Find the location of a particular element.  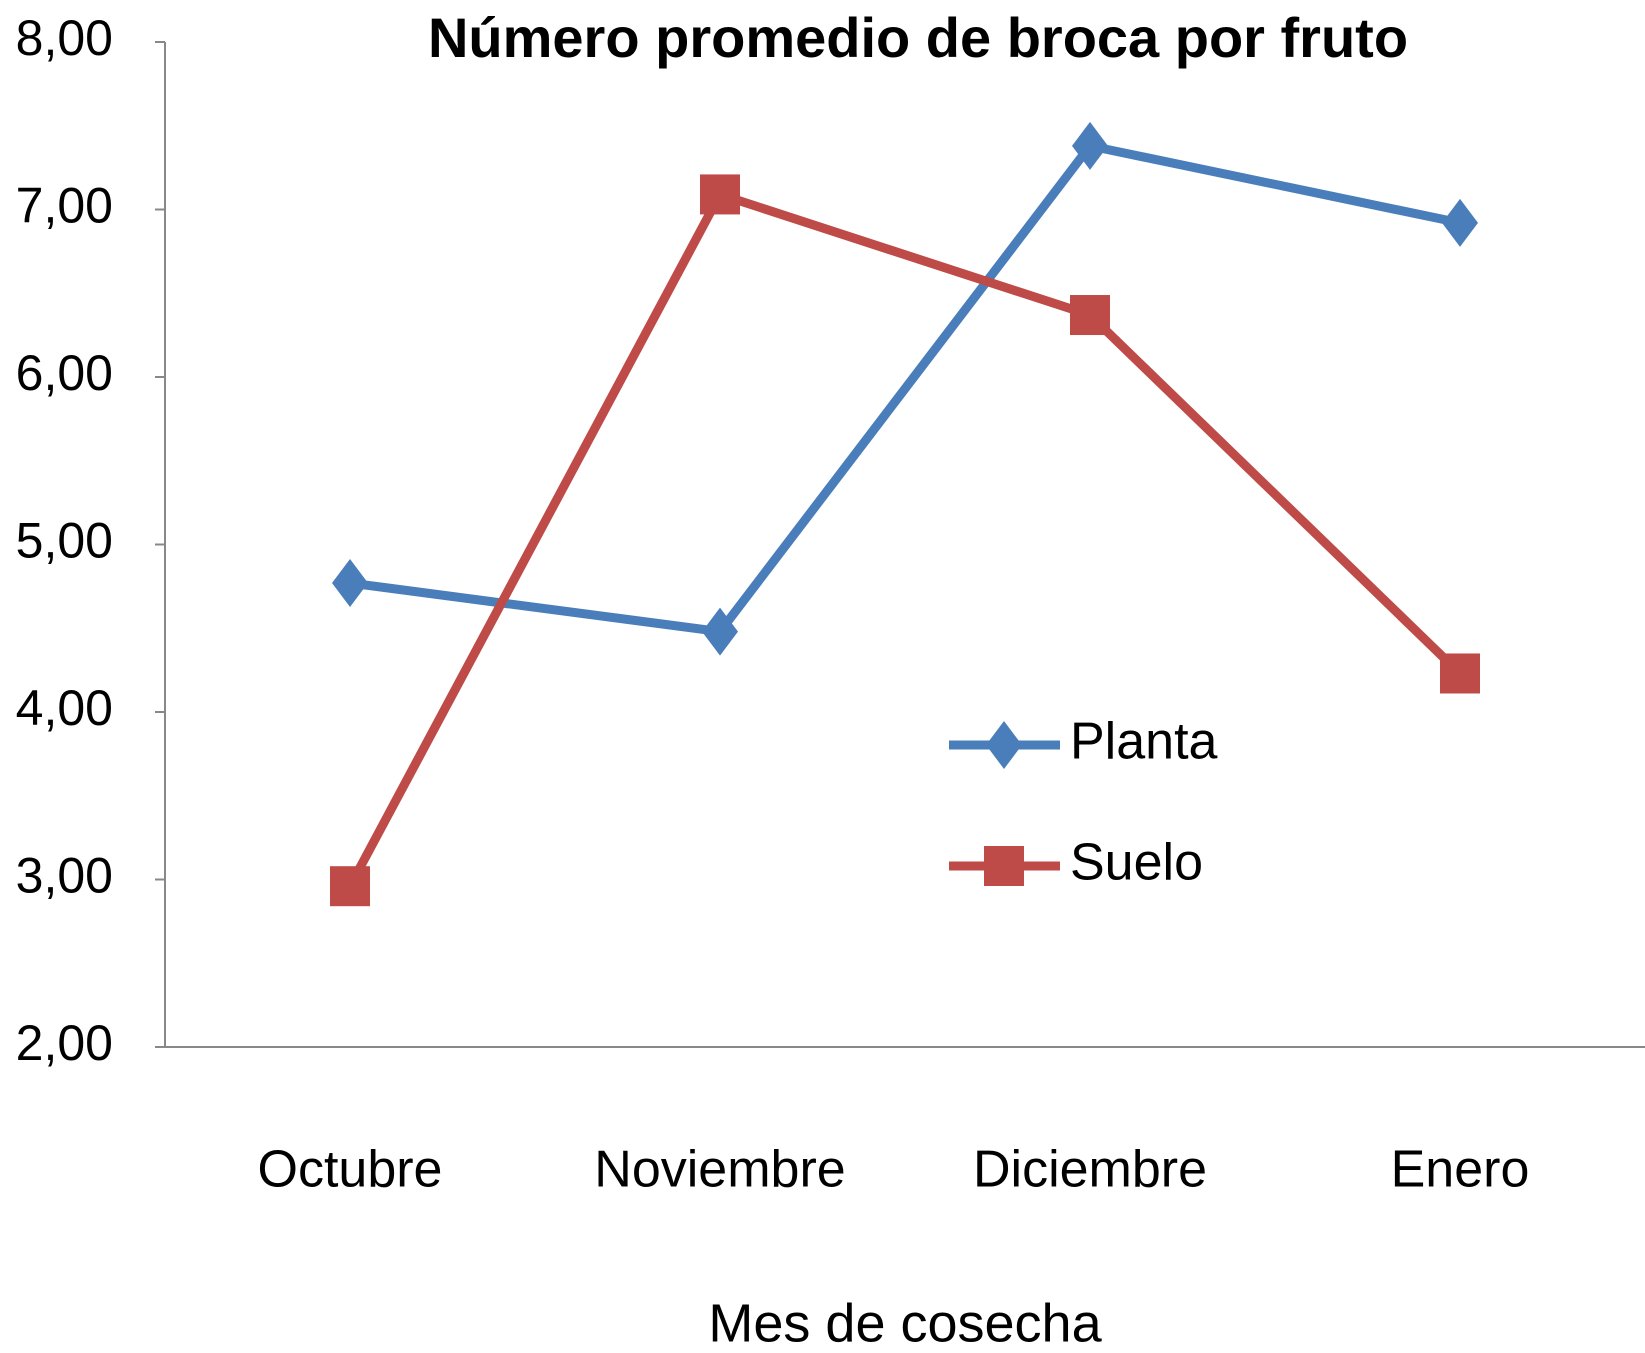

x-tick-label: Octubre is located at coordinates (350, 1170).